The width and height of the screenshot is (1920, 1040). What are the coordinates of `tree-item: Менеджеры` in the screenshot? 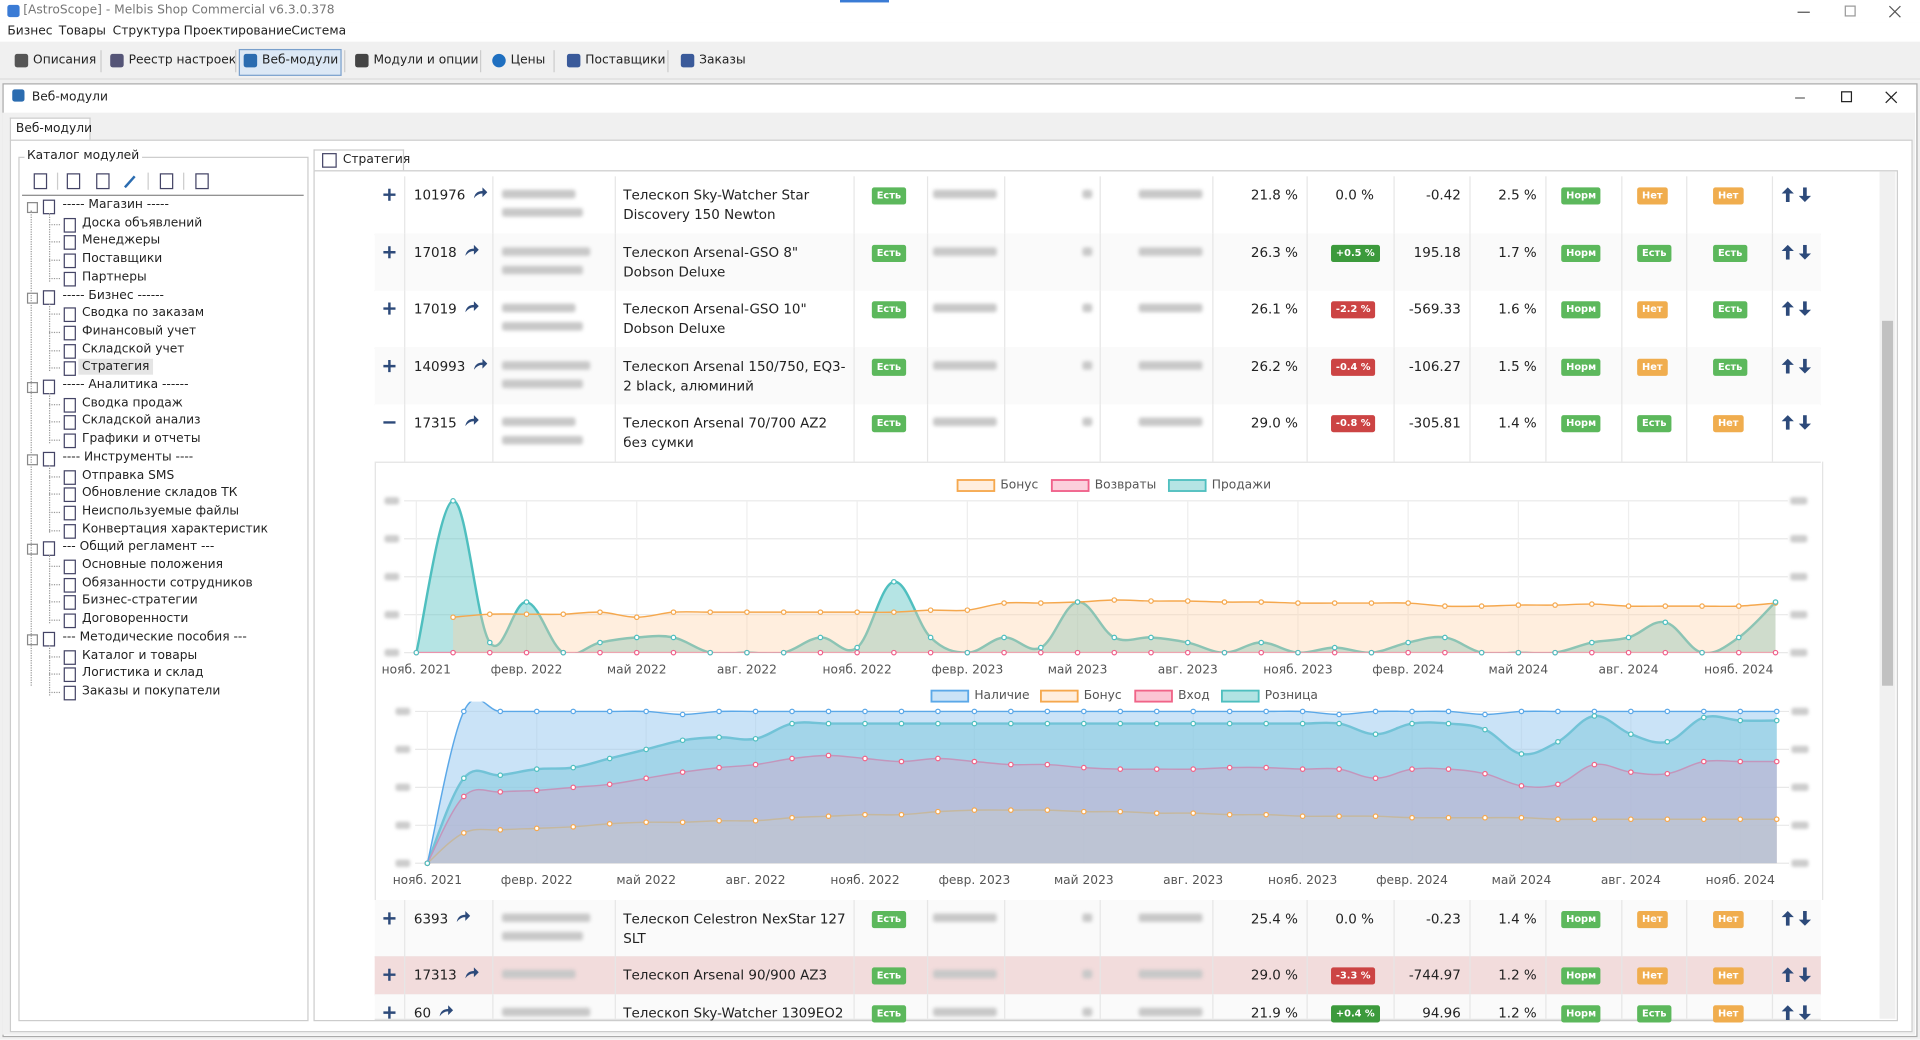 It's located at (121, 241).